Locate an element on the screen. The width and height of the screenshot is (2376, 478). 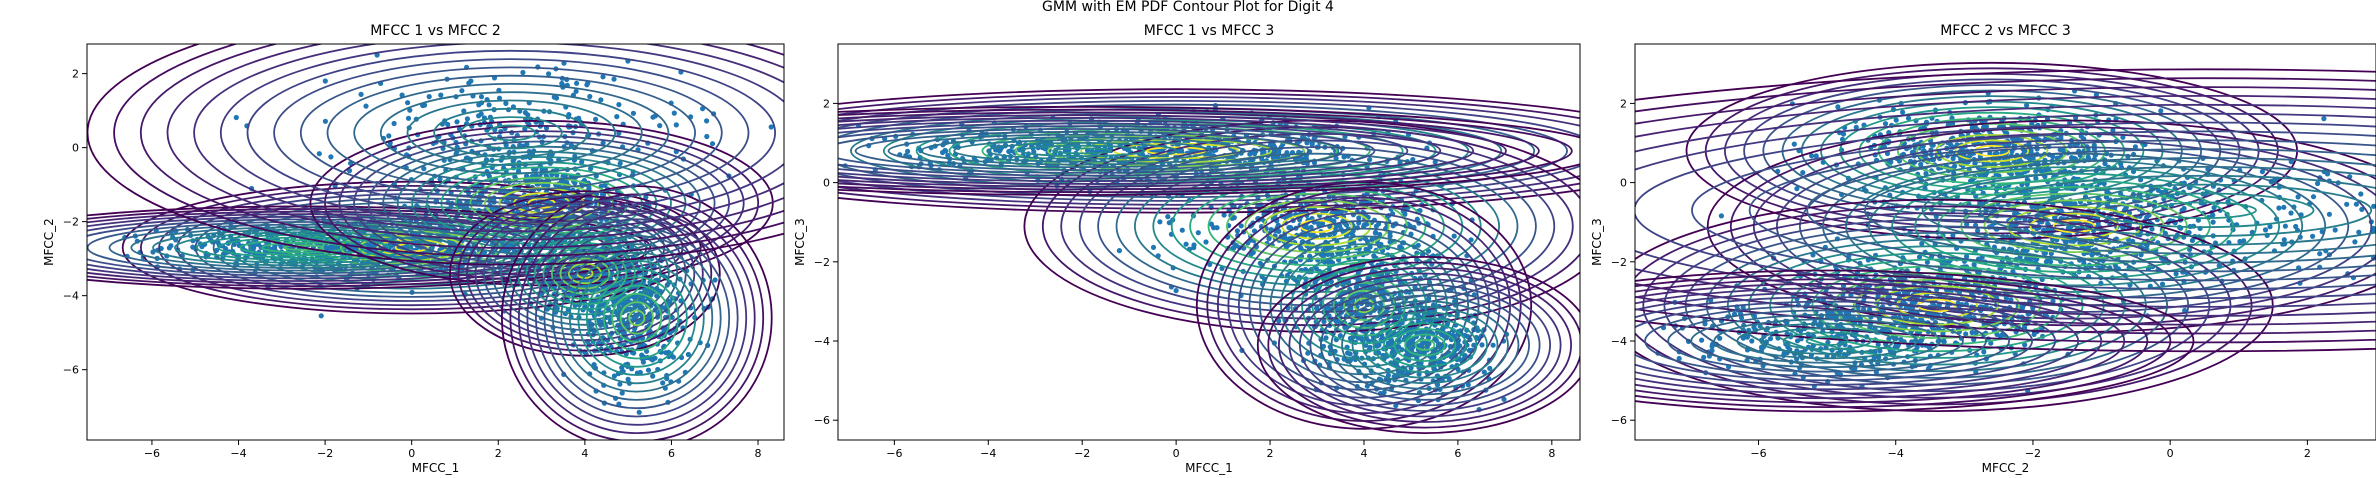
x-tick-label: 6 is located at coordinates (1457, 453).